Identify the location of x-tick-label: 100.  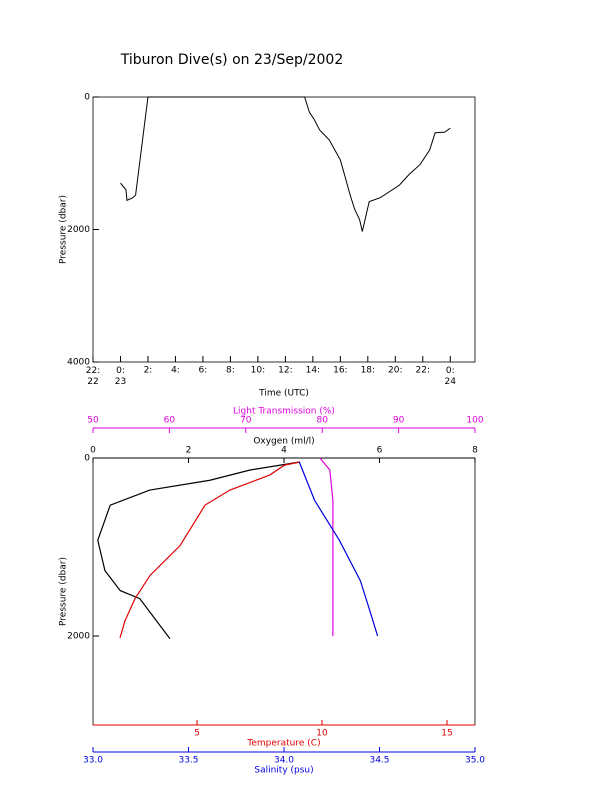
(474, 421).